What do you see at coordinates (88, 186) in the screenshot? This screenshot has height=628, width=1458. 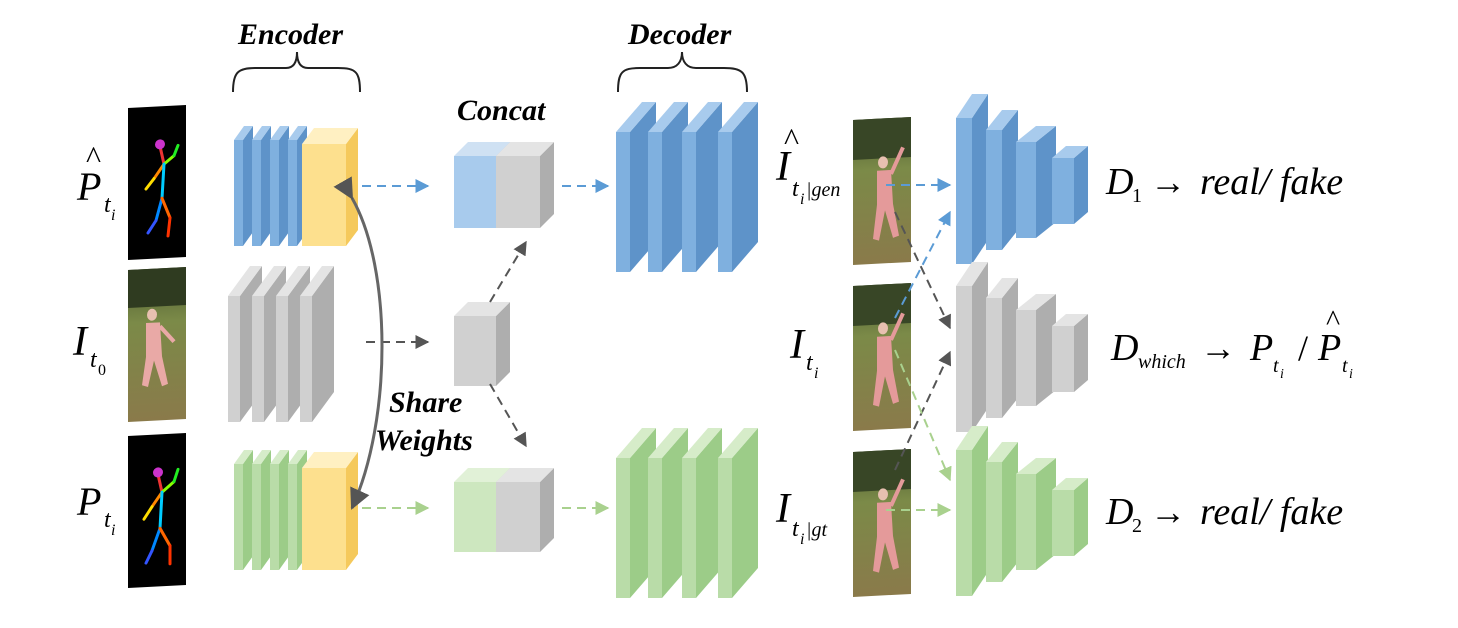 I see `svg-text: P` at bounding box center [88, 186].